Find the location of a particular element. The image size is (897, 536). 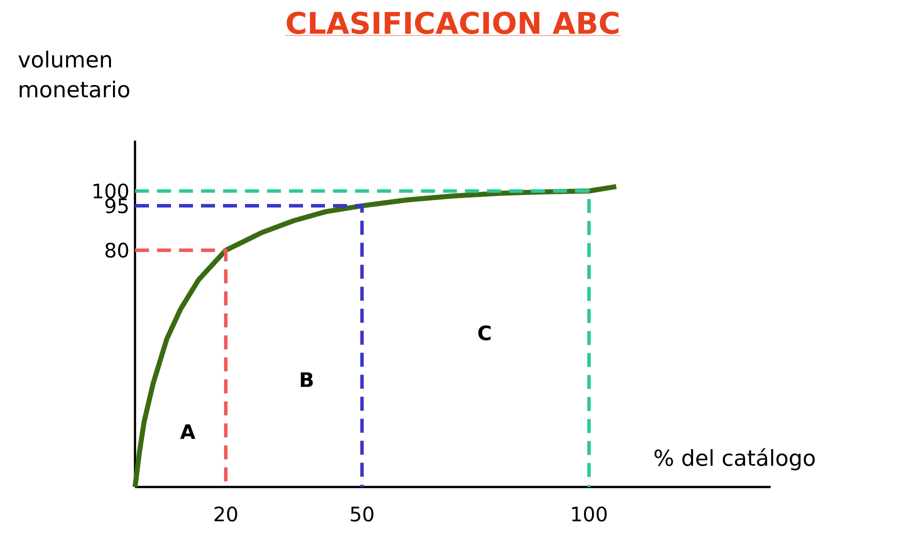

y-tick-label: 80 is located at coordinates (116, 250).